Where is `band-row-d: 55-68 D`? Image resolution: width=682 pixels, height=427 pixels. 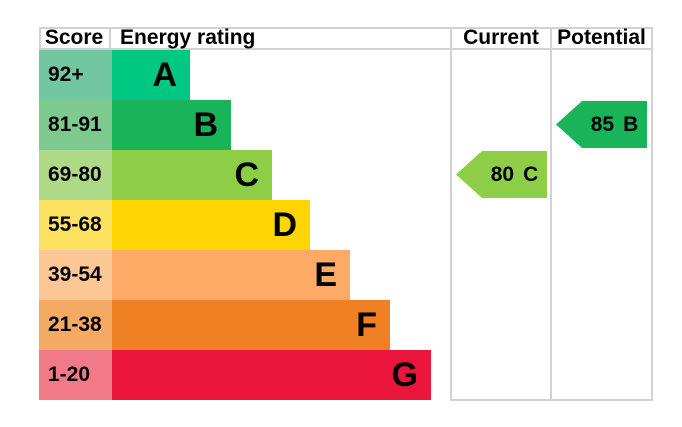 band-row-d: 55-68 D is located at coordinates (346, 225).